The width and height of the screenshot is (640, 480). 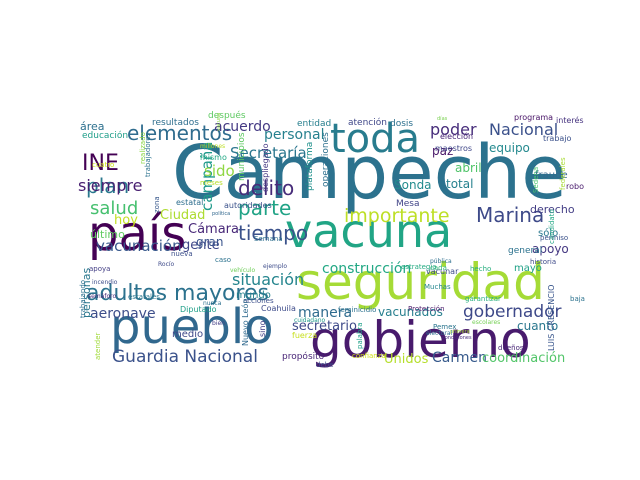 What do you see at coordinates (570, 120) in the screenshot?
I see `word-interes: interés` at bounding box center [570, 120].